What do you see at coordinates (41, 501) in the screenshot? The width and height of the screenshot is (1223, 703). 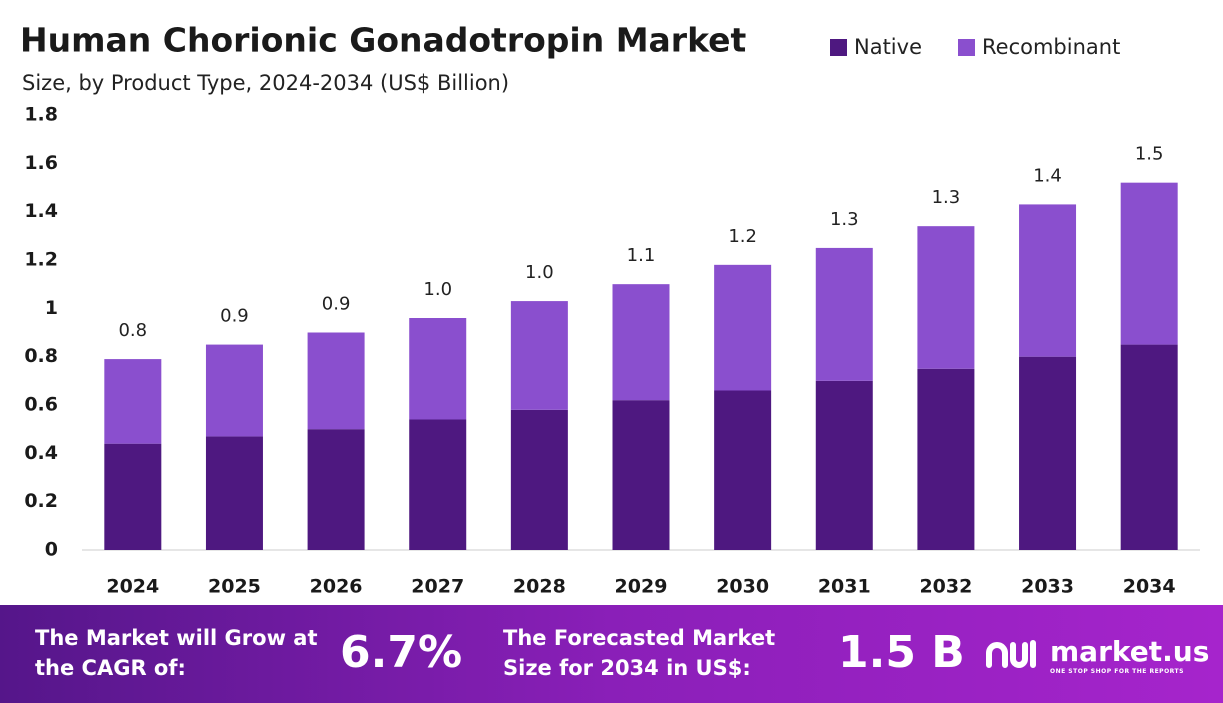 I see `y-tick-label: 0.2` at bounding box center [41, 501].